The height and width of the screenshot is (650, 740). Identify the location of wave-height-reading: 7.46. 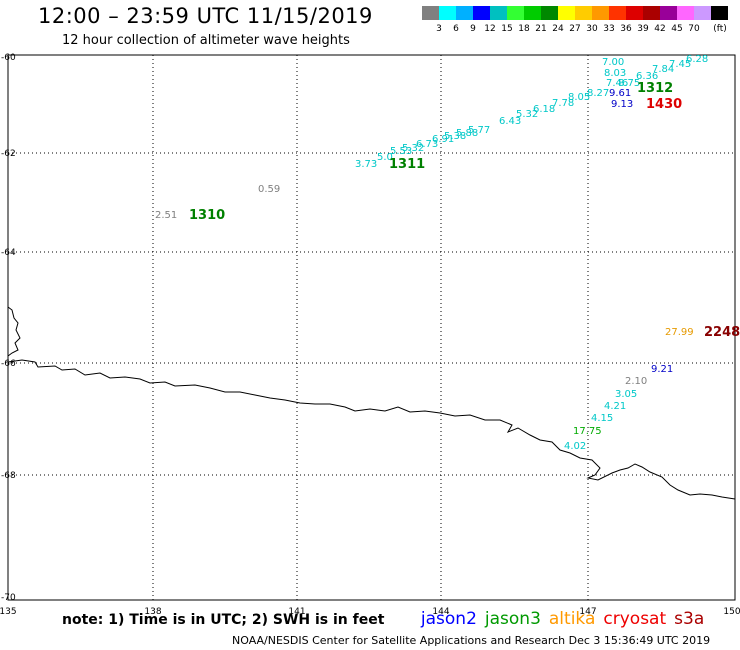
(617, 83).